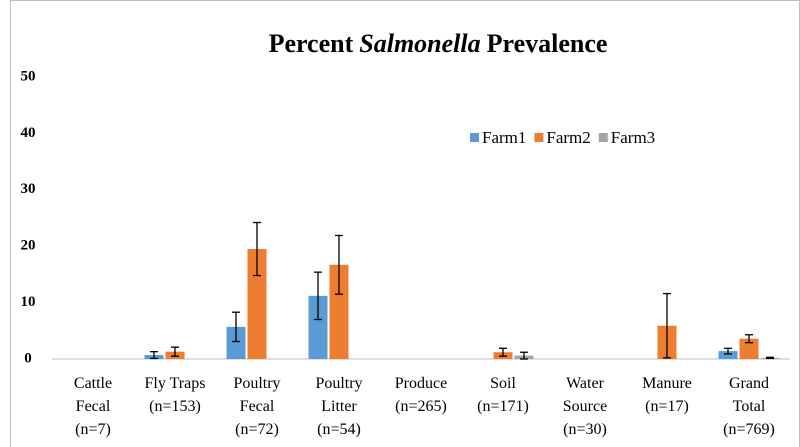  Describe the element at coordinates (175, 395) in the screenshot. I see `x-tick-label: Fly Traps (n=153)` at that location.